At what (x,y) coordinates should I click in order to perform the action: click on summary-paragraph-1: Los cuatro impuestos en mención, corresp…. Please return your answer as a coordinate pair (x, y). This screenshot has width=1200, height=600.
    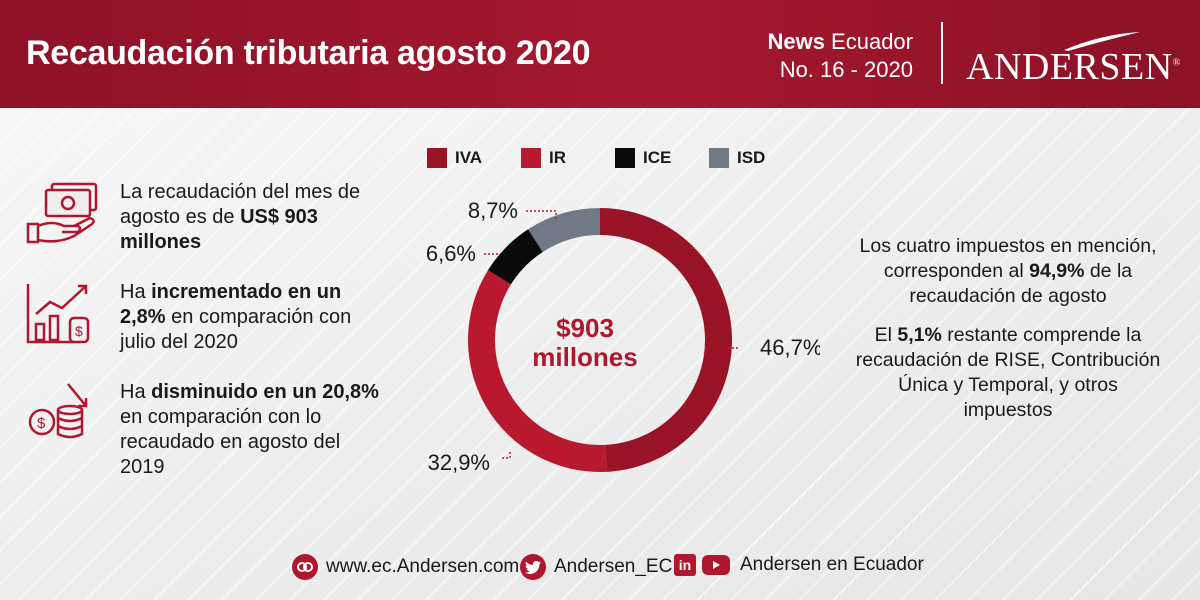
    Looking at the image, I should click on (1008, 271).